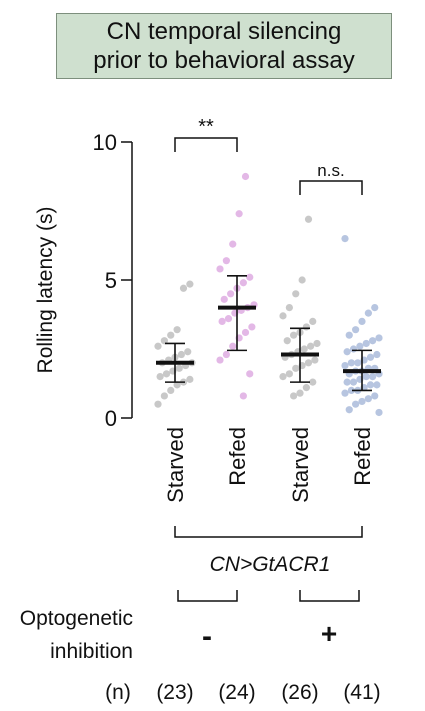  What do you see at coordinates (118, 692) in the screenshot?
I see `n-label: (n)` at bounding box center [118, 692].